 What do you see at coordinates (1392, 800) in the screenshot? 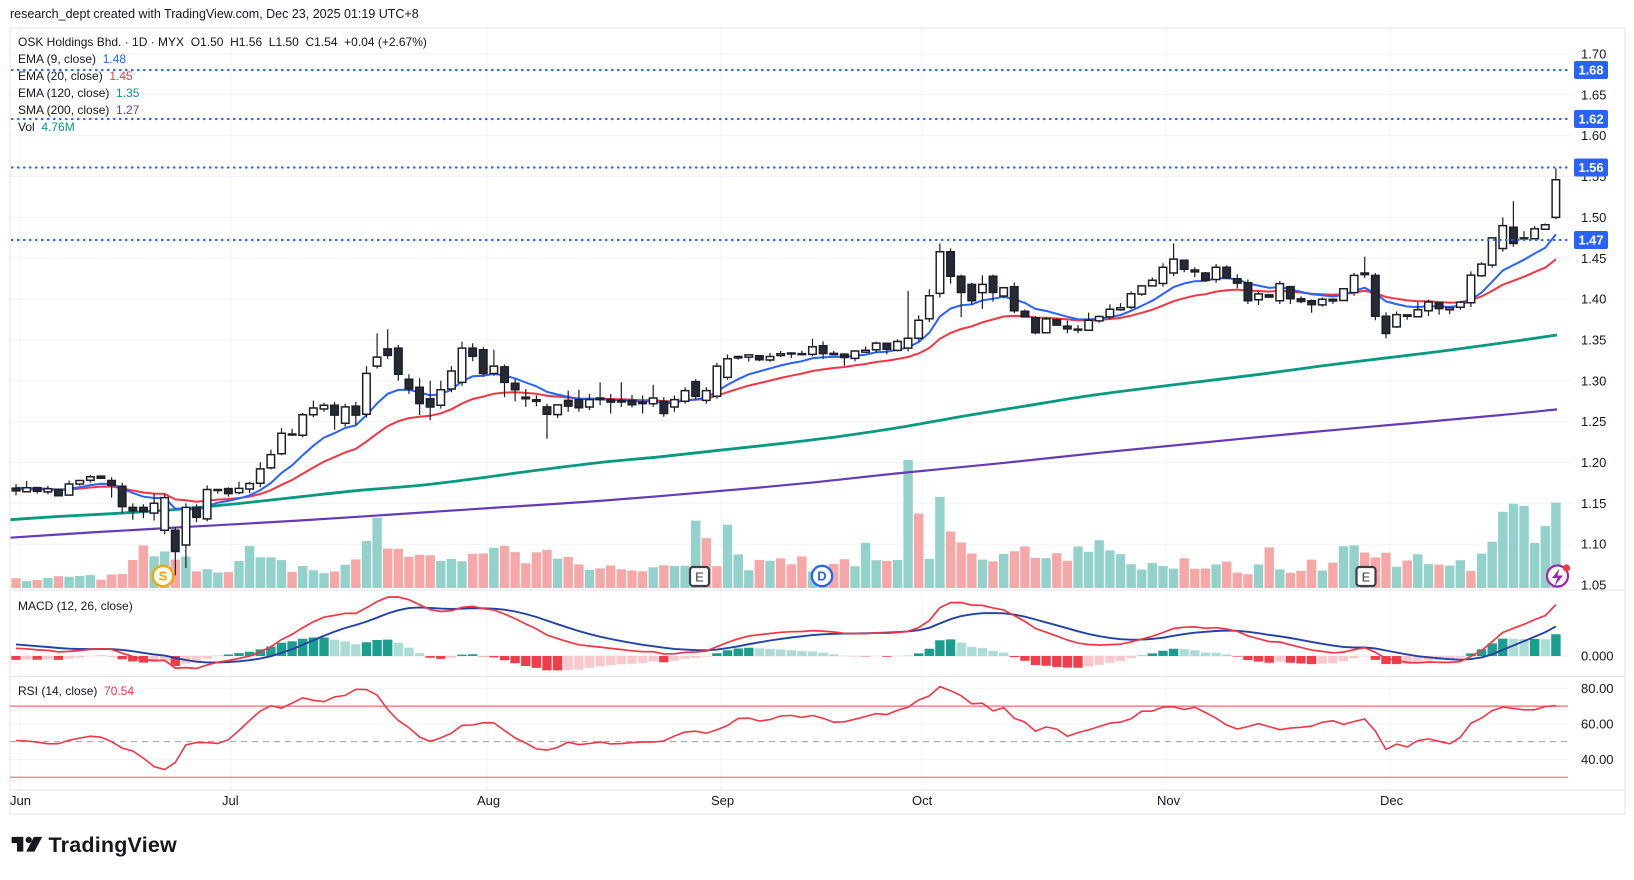
I see `svg-text: Dec` at bounding box center [1392, 800].